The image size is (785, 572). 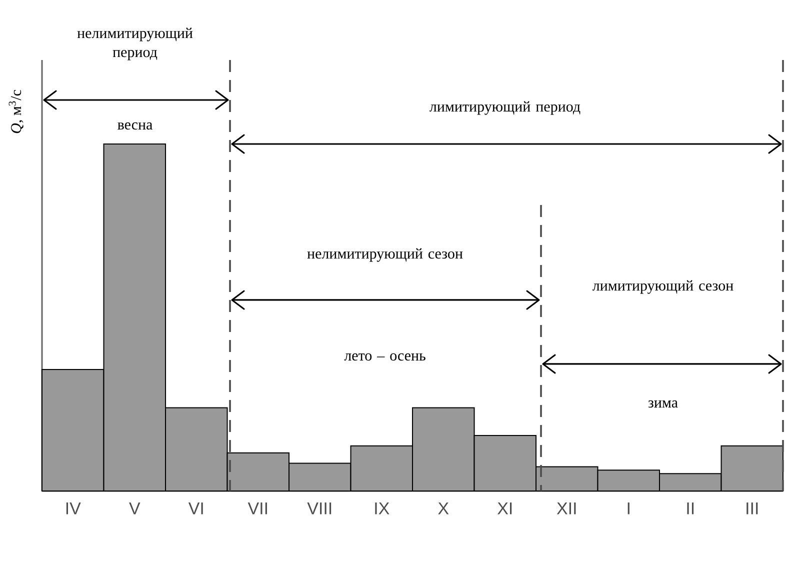 I want to click on annotation: лето – осень, so click(x=385, y=357).